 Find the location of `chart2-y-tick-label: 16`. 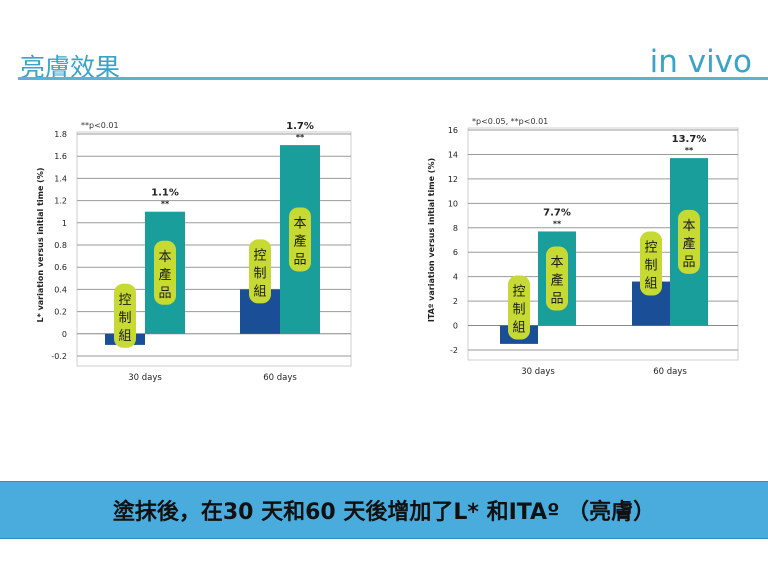

chart2-y-tick-label: 16 is located at coordinates (453, 130).